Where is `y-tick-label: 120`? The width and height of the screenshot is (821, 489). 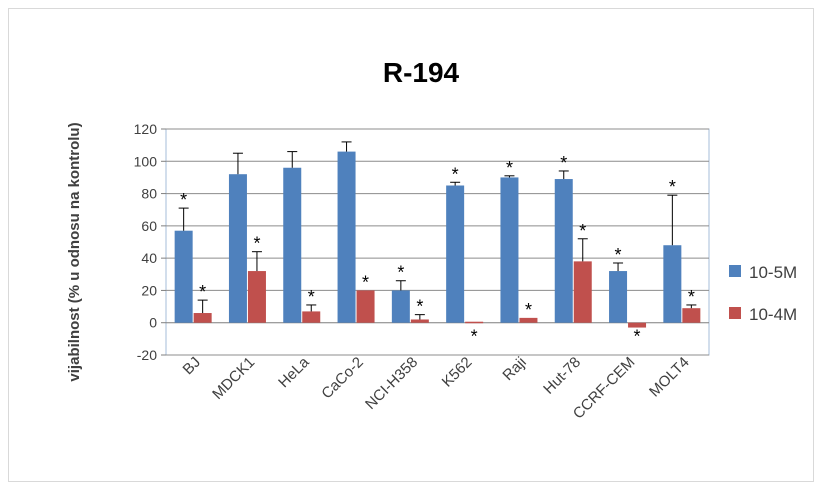
y-tick-label: 120 is located at coordinates (146, 129).